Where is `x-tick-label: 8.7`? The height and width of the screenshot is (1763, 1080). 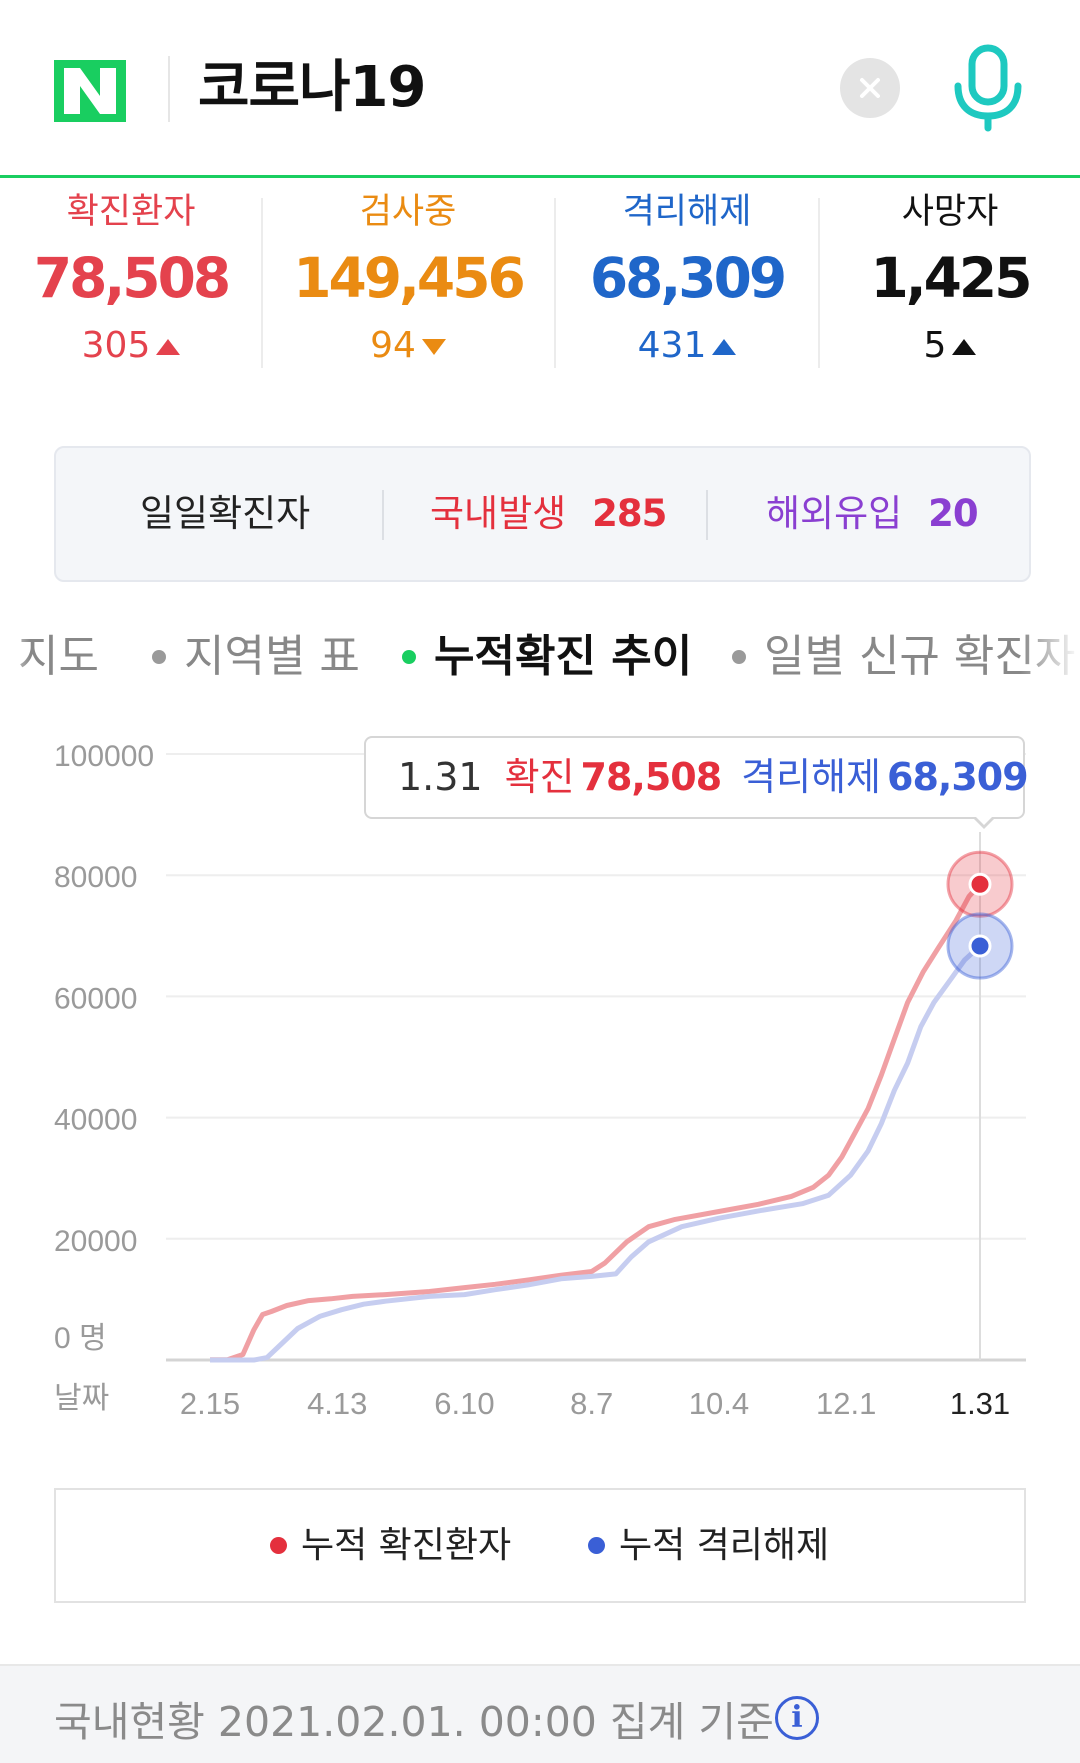
x-tick-label: 8.7 is located at coordinates (591, 1403).